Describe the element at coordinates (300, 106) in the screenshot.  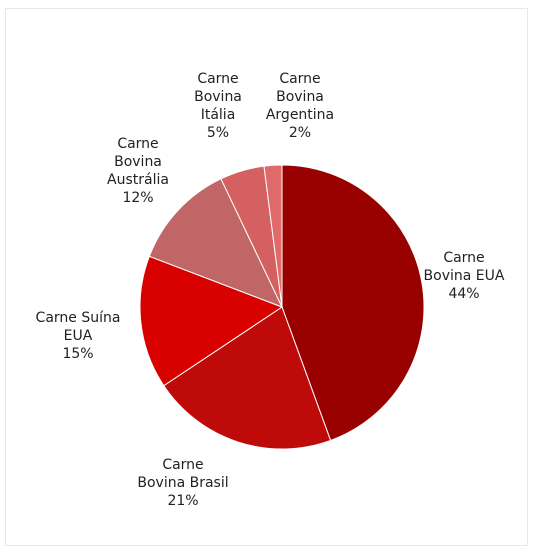
I see `slice-label: Carne Bovina Argentina 2%` at that location.